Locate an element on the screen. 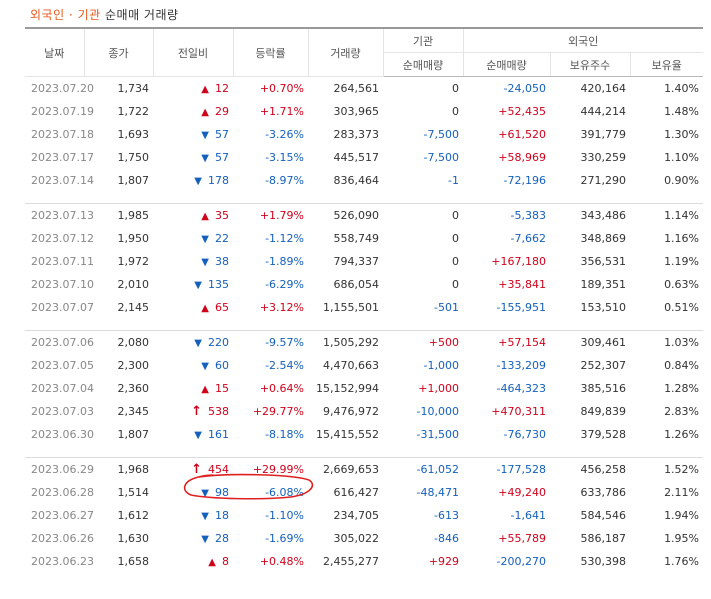 This screenshot has height=599, width=711. cell-date: 2023.06.23 is located at coordinates (59, 561).